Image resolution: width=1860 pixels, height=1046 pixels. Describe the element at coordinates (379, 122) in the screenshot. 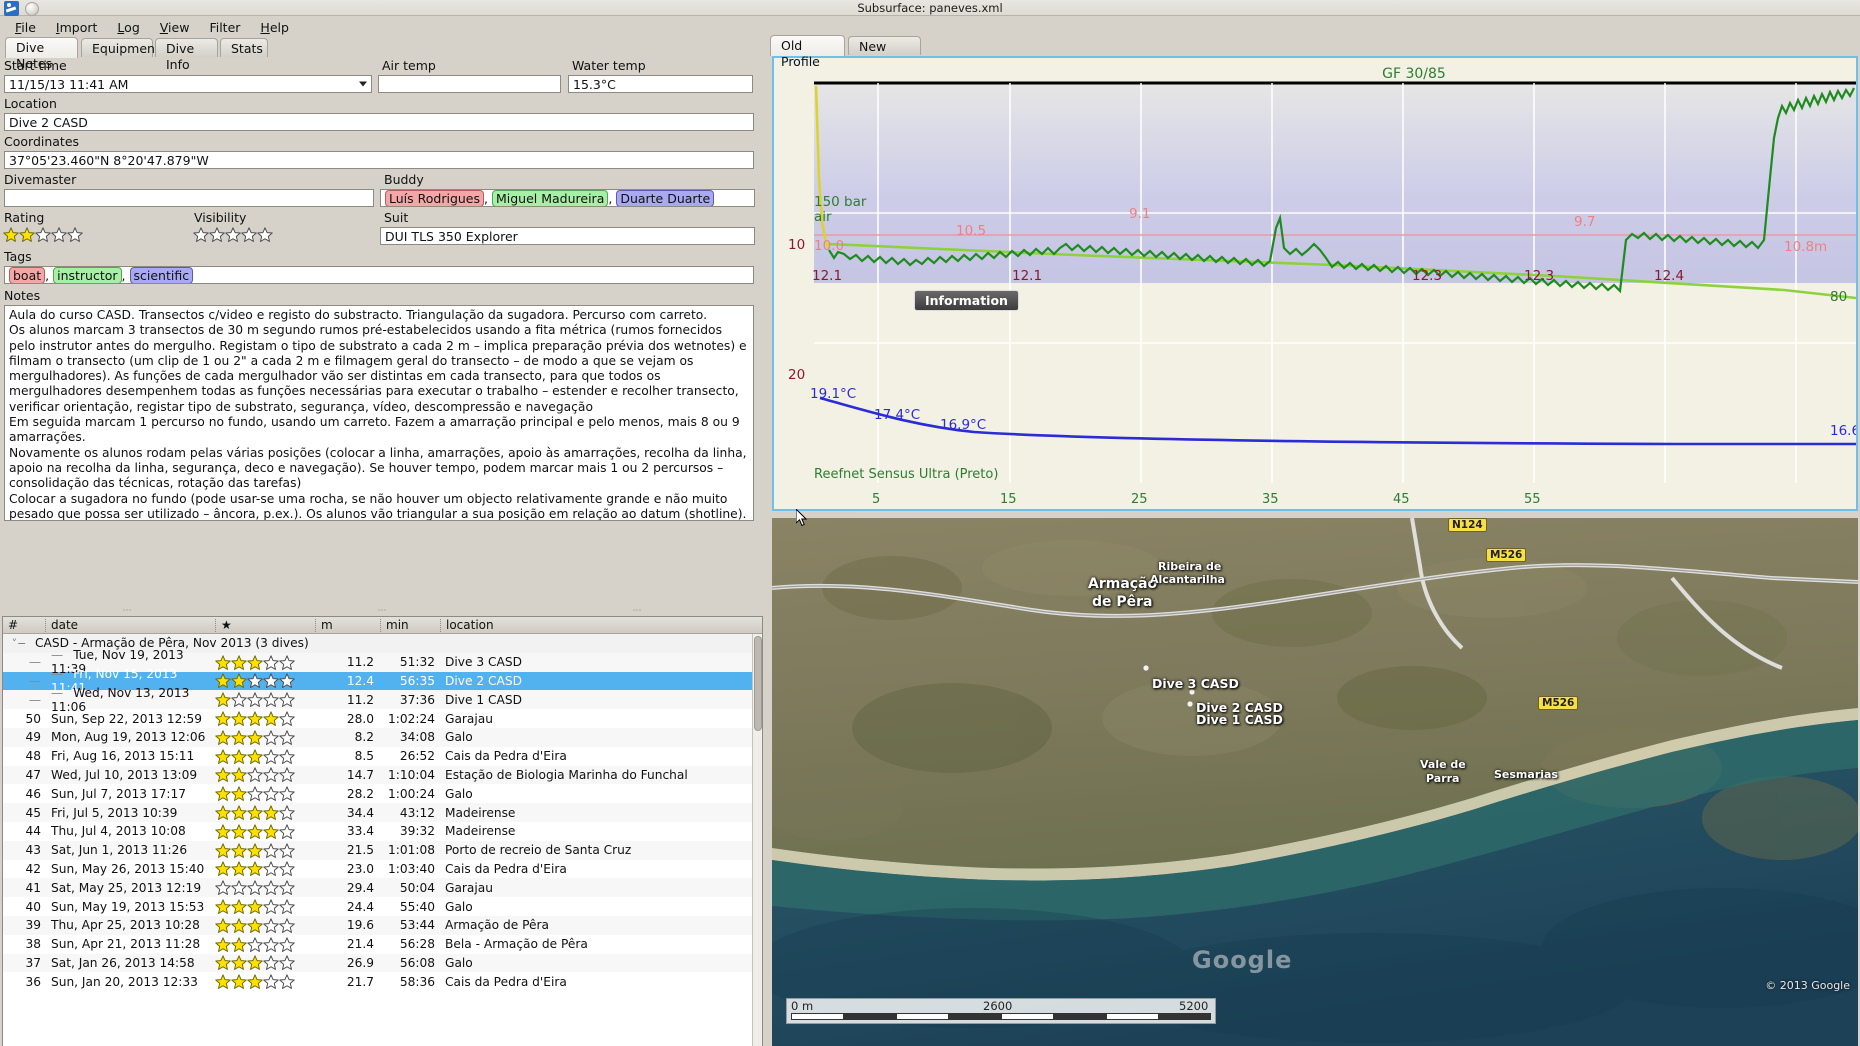

I see `location-input: Dive 2 CASD` at that location.